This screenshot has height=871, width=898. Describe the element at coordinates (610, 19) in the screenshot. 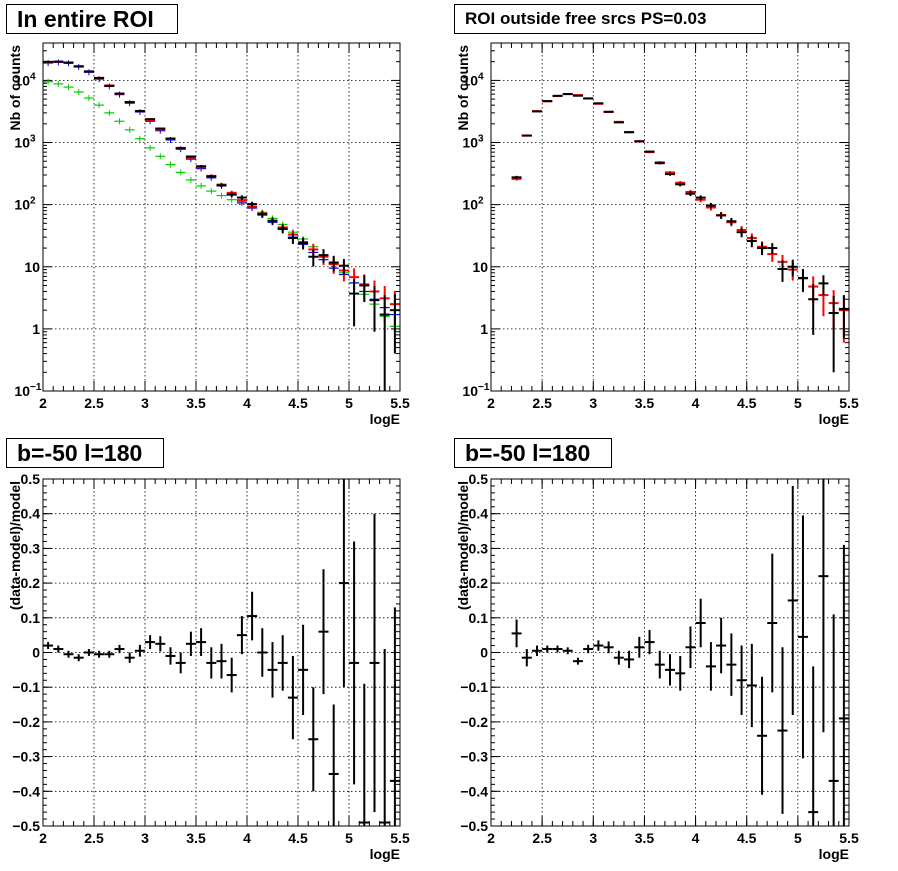

I see `panel-2-title: ROI outside free srcs PS=0.03` at that location.